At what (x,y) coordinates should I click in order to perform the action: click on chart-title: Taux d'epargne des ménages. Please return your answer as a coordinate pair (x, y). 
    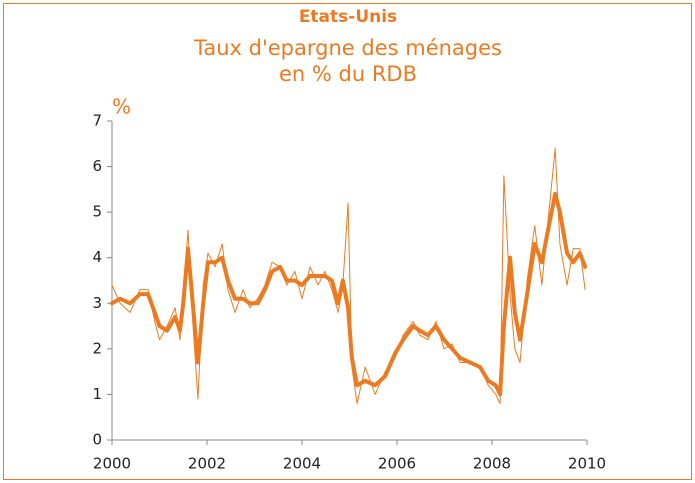
    Looking at the image, I should click on (347, 48).